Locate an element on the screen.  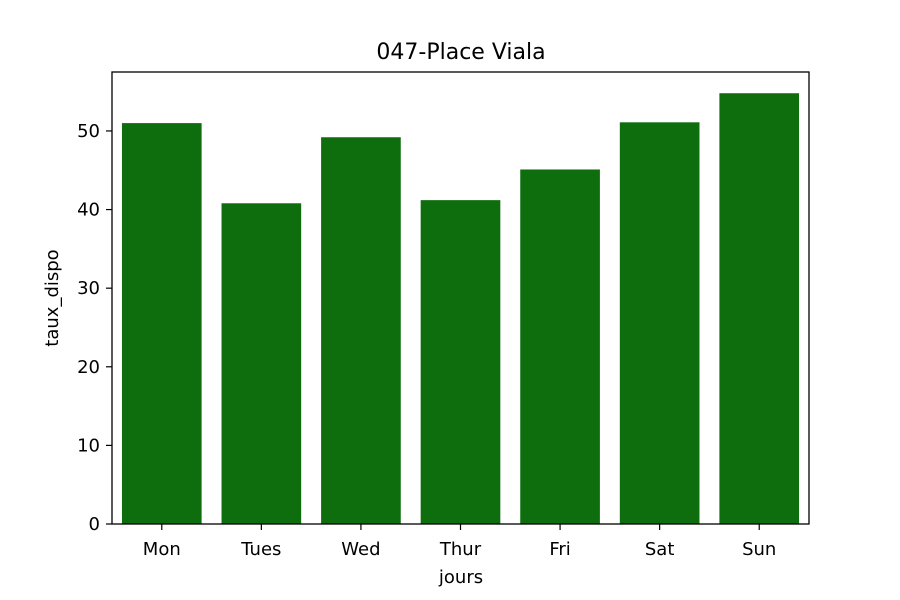
x-tick-label: Tues is located at coordinates (260, 549).